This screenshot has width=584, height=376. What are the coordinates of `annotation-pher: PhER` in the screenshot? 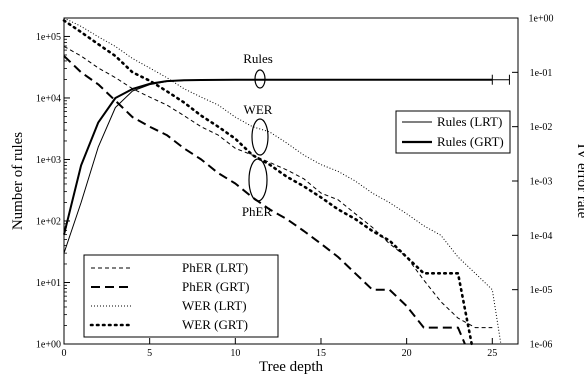 It's located at (257, 211).